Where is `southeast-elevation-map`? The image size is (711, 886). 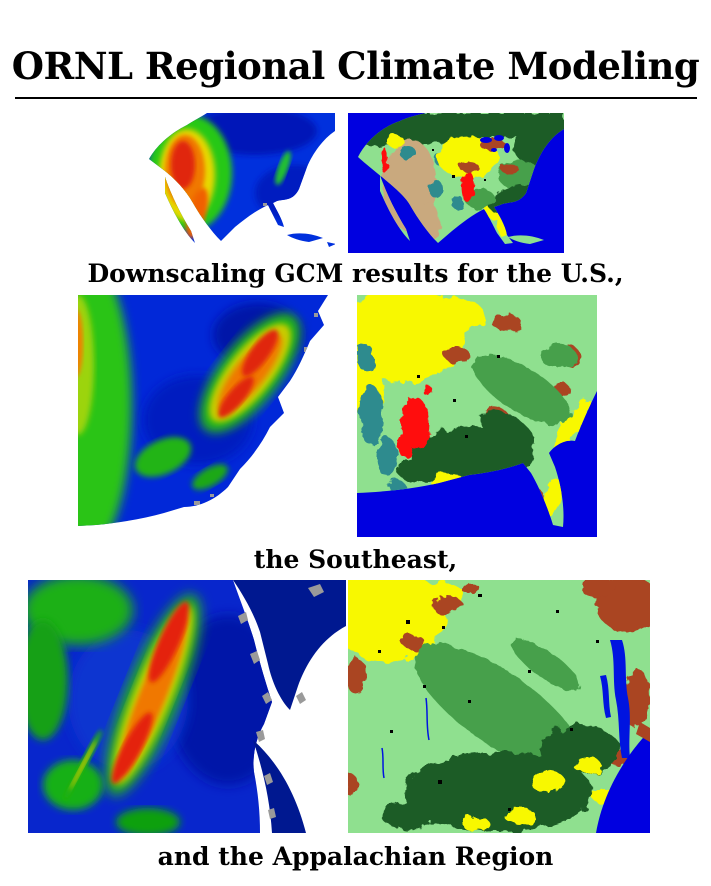
southeast-elevation-map is located at coordinates (205, 416).